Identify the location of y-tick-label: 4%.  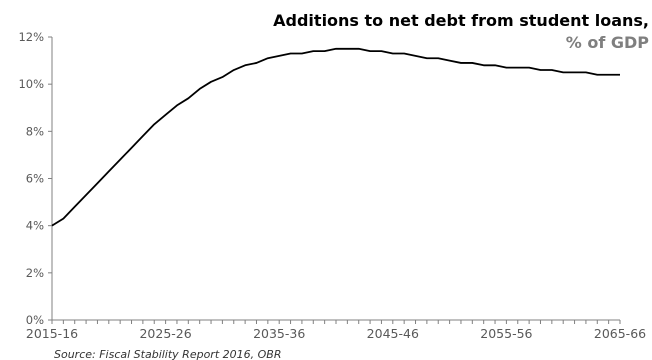
(35, 226).